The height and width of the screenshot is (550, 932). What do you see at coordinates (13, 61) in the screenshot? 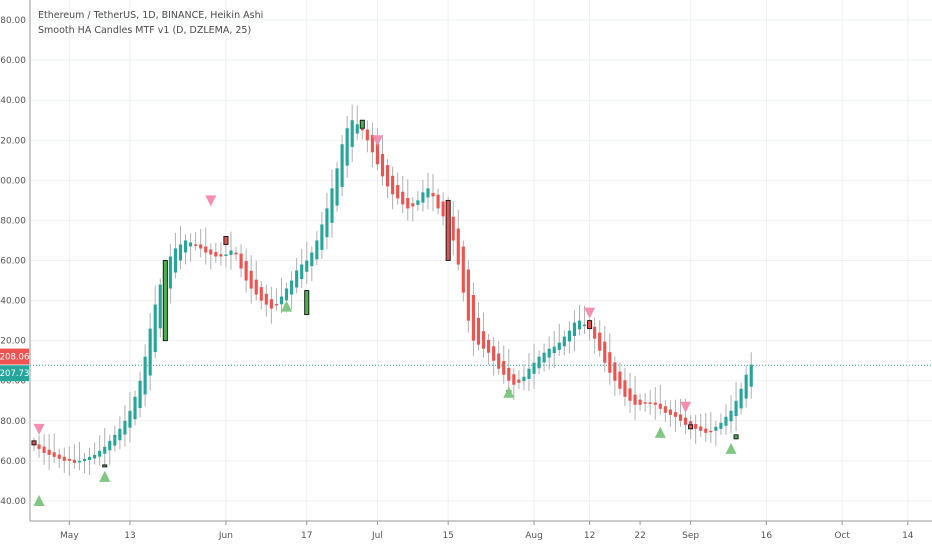
I see `y-tick-label: 360.00` at bounding box center [13, 61].